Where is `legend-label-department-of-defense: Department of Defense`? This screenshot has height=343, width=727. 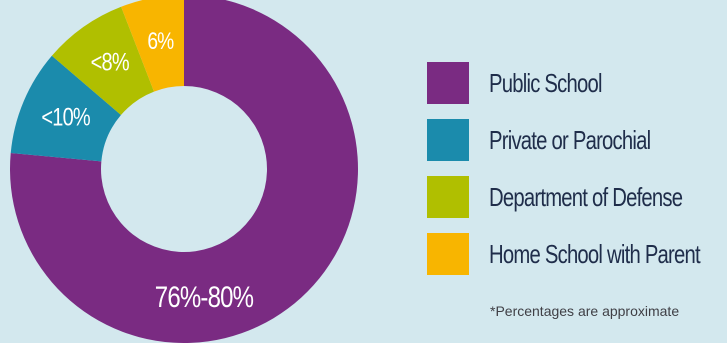 legend-label-department-of-defense: Department of Defense is located at coordinates (586, 196).